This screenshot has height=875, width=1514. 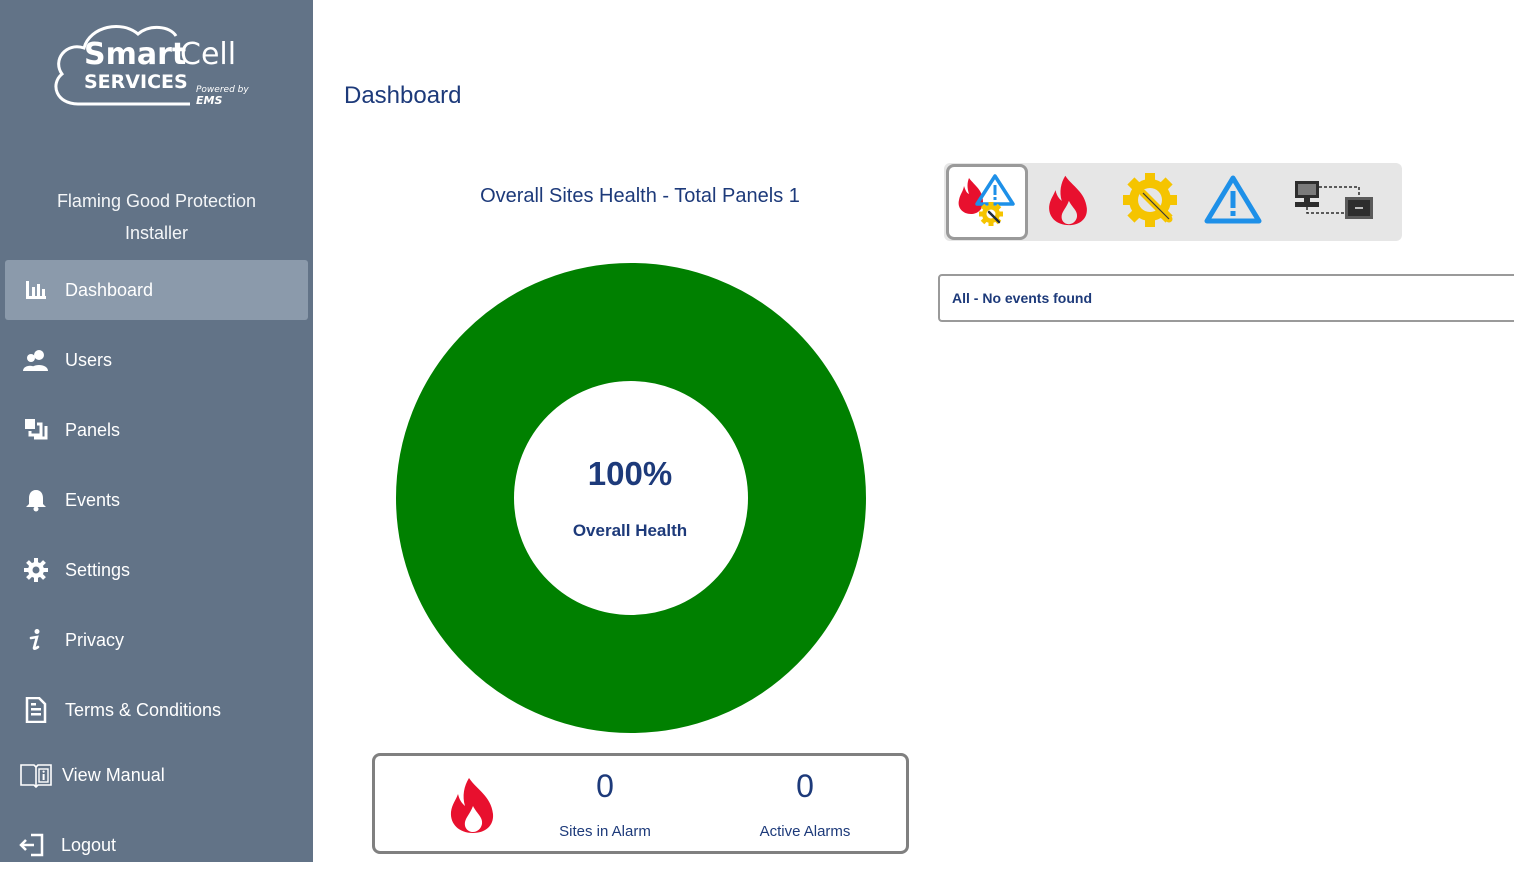 I want to click on active-alarms-label: Active Alarms, so click(x=805, y=831).